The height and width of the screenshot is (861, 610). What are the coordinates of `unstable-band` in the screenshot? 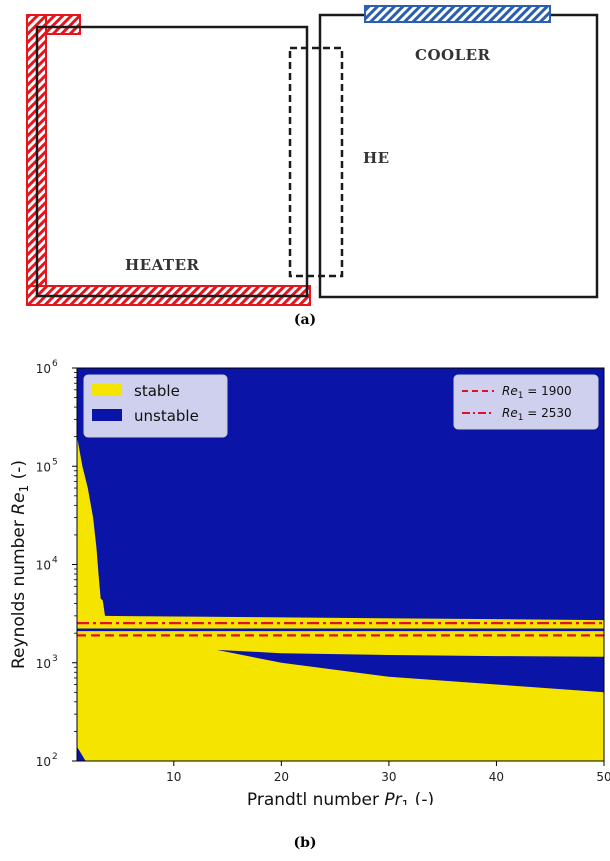 It's located at (340, 630).